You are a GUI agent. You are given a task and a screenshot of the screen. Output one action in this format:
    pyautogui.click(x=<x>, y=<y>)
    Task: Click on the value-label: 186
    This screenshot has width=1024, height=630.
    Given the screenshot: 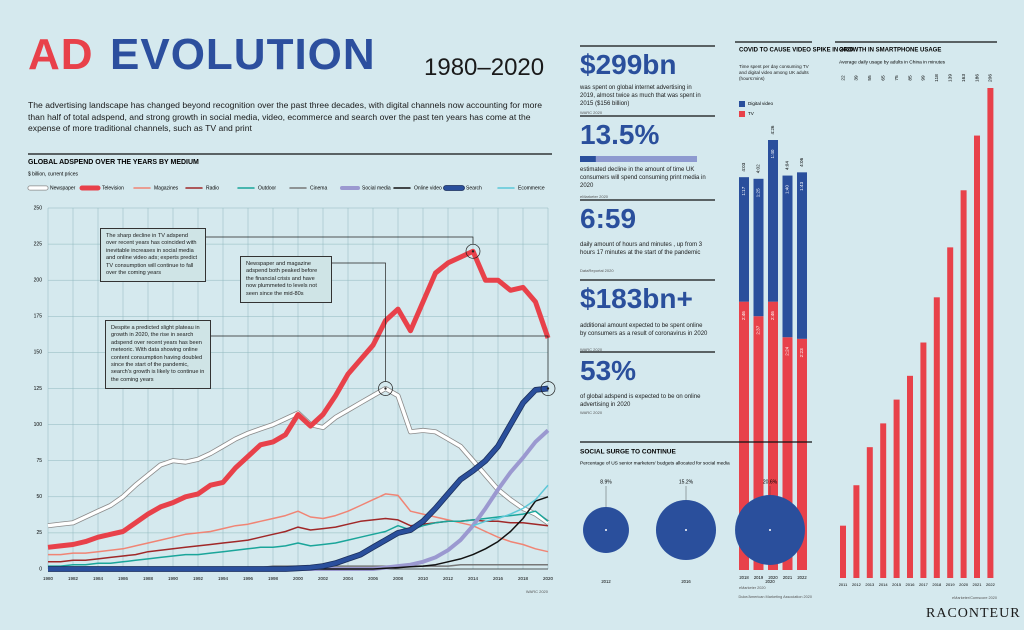 What is the action you would take?
    pyautogui.click(x=977, y=78)
    